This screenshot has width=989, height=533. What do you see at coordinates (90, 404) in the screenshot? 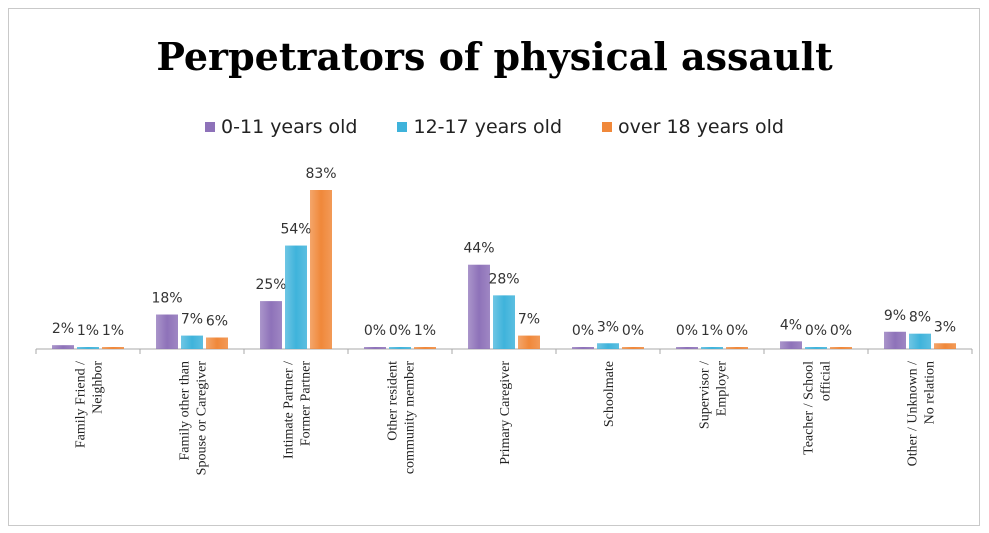
I see `category-label: Family Friend / Neighbor` at bounding box center [90, 404].